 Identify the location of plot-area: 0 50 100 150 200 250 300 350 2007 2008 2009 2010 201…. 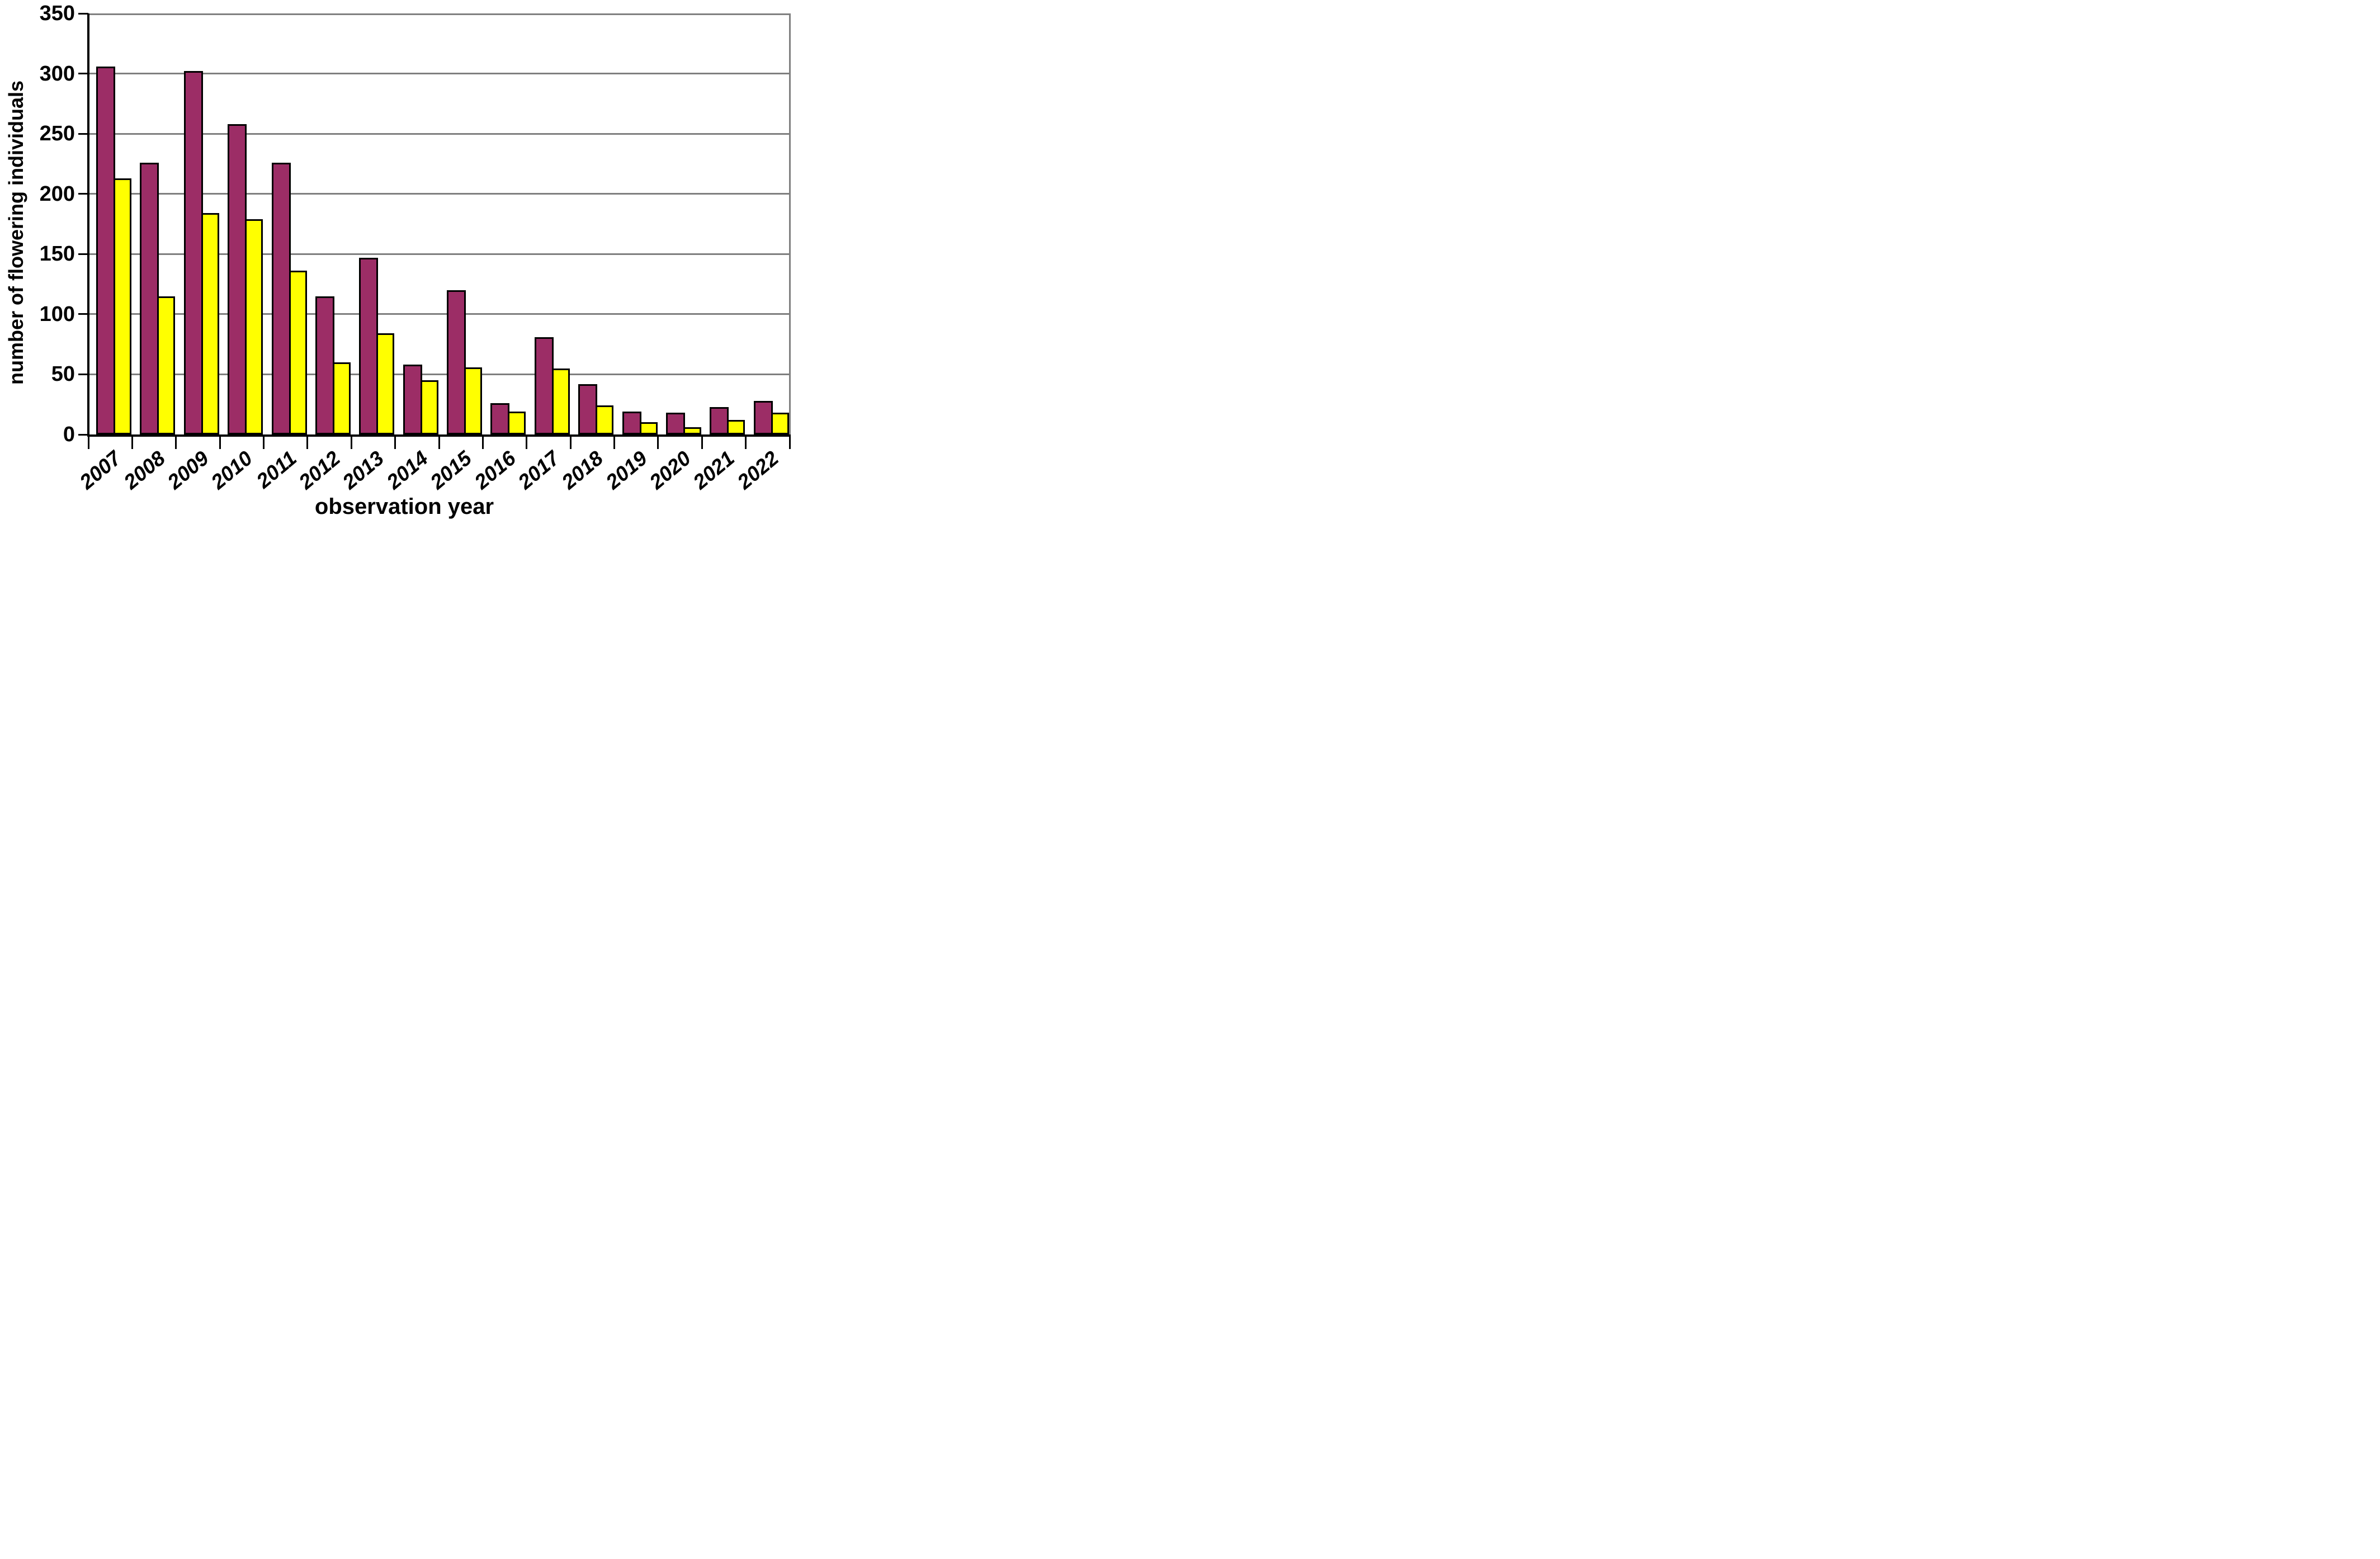
(397, 259).